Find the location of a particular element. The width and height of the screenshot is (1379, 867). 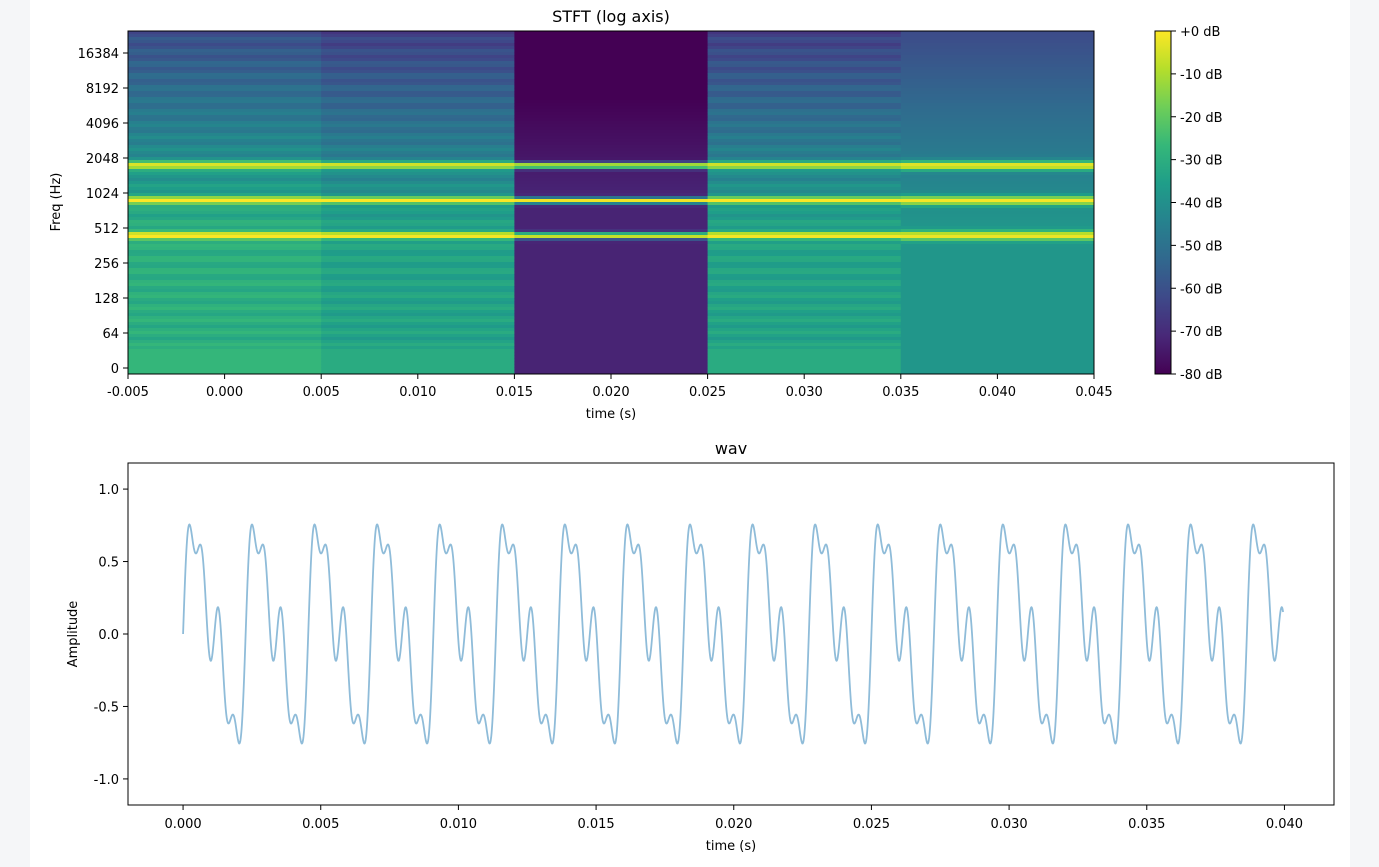

stft-x-tick-label: -0.005 is located at coordinates (128, 392).